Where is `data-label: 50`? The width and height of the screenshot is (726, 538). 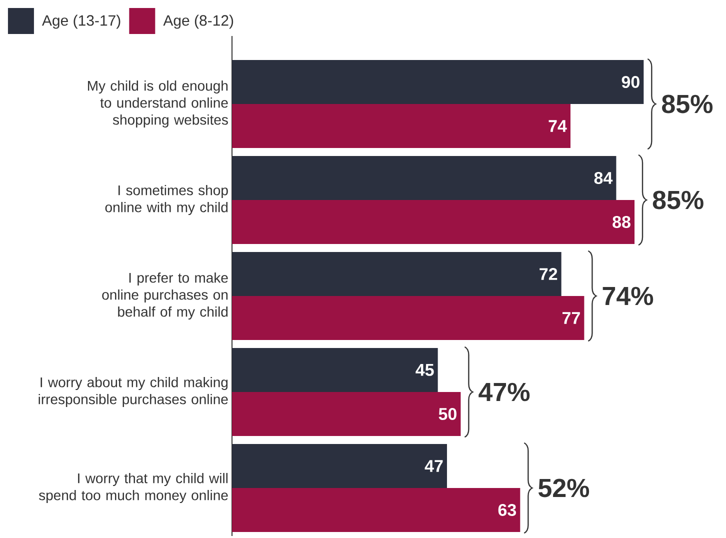
data-label: 50 is located at coordinates (447, 414).